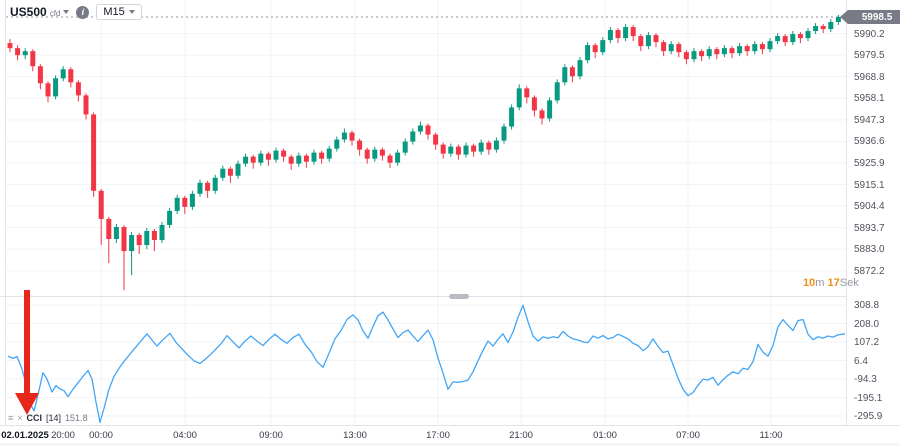 Image resolution: width=900 pixels, height=446 pixels. What do you see at coordinates (114, 12) in the screenshot?
I see `timeframe-label: M15` at bounding box center [114, 12].